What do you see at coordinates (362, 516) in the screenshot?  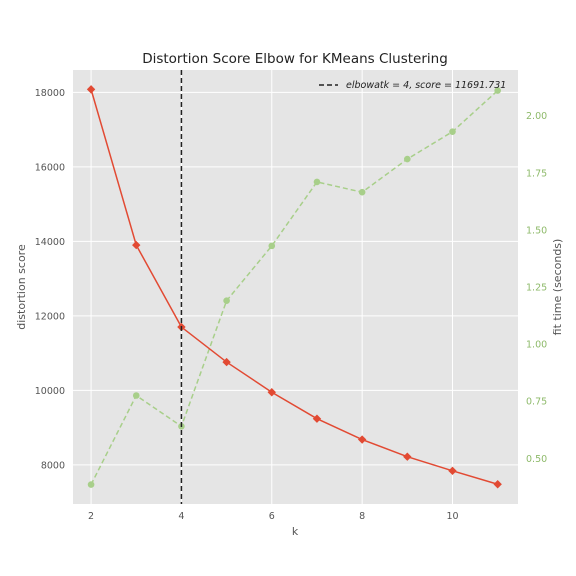 I see `x-tick-label: 8` at bounding box center [362, 516].